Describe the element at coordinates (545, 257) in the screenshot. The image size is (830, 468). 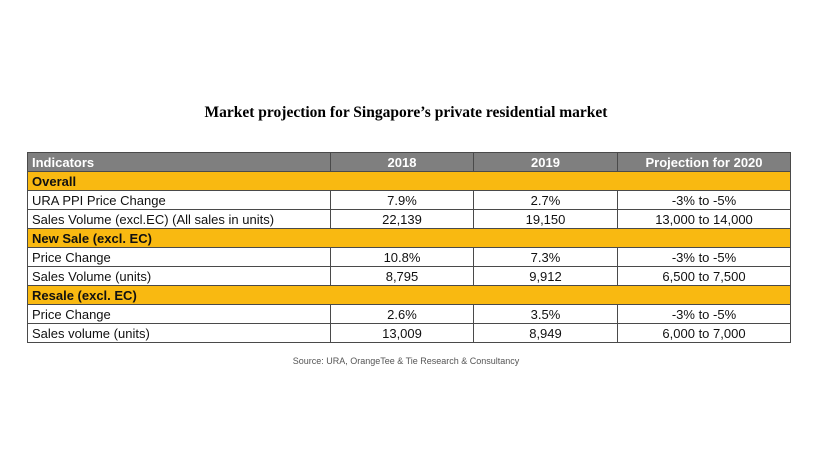
I see `value-2019-cell: 7.3%` at that location.